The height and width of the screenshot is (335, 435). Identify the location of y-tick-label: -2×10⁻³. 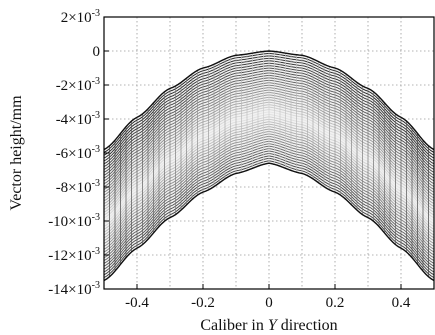
(78, 85).